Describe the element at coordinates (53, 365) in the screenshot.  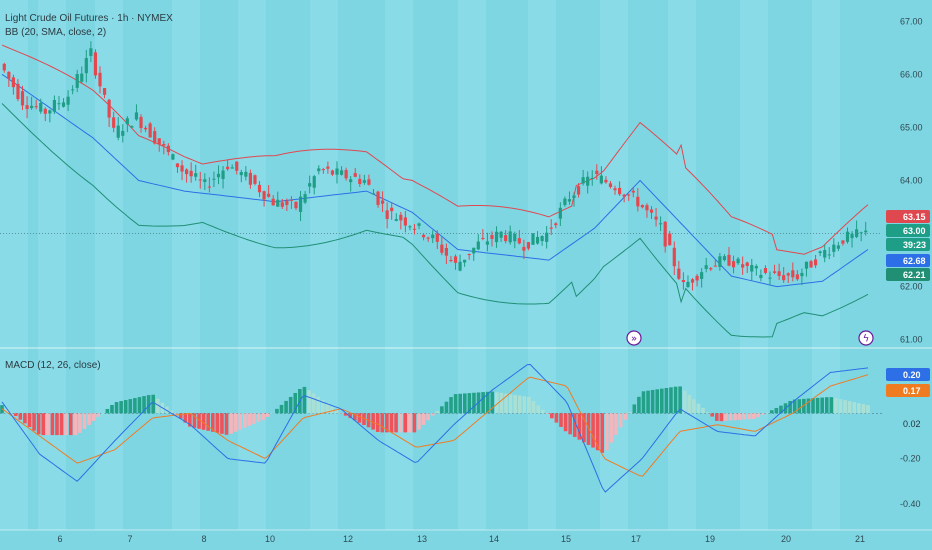
I see `macd-legend: MACD (12, 26, close)` at that location.